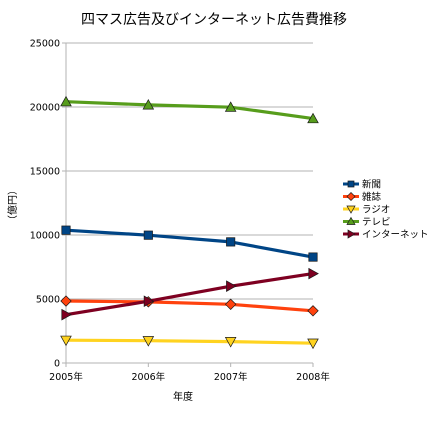 This screenshot has width=431, height=421. Describe the element at coordinates (183, 396) in the screenshot. I see `x-axis-label: 年度` at that location.